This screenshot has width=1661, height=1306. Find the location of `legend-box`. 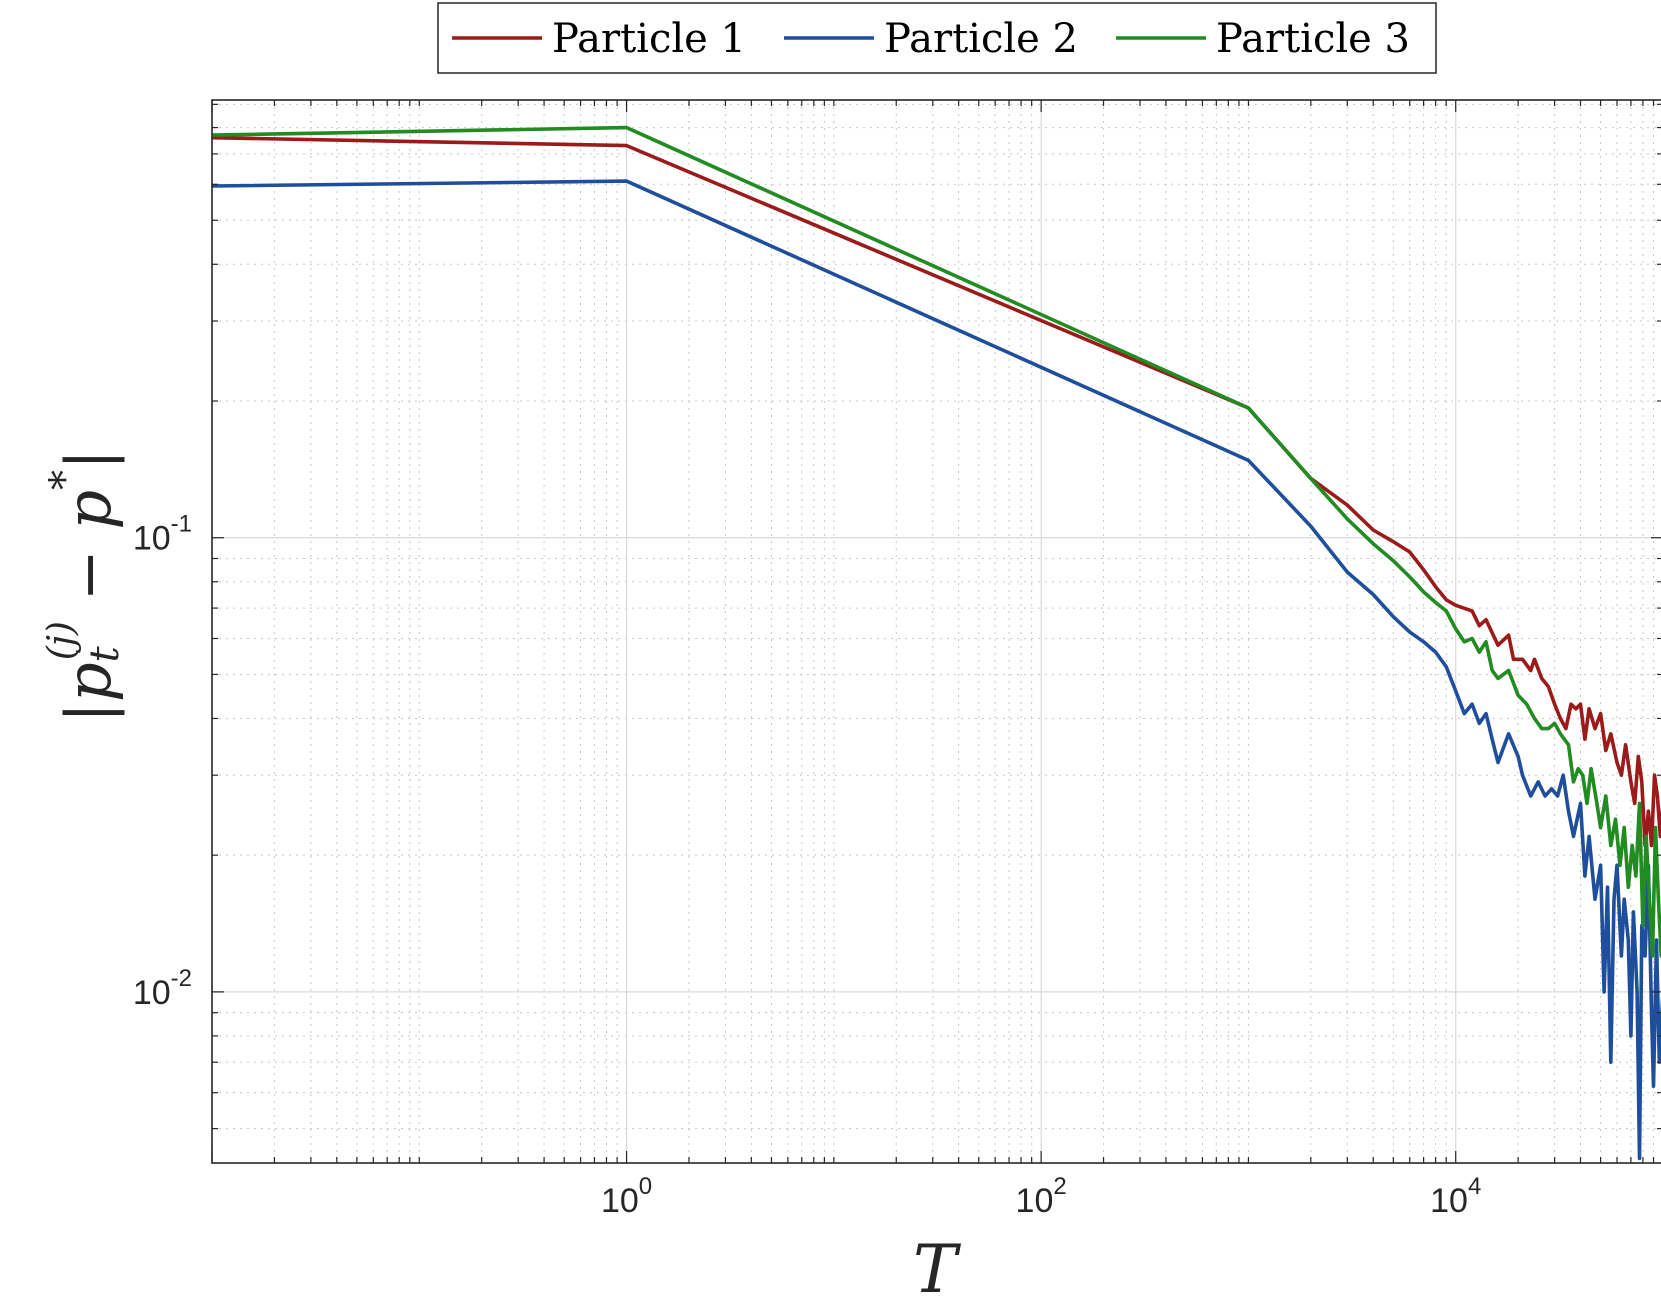

legend-box is located at coordinates (937, 38).